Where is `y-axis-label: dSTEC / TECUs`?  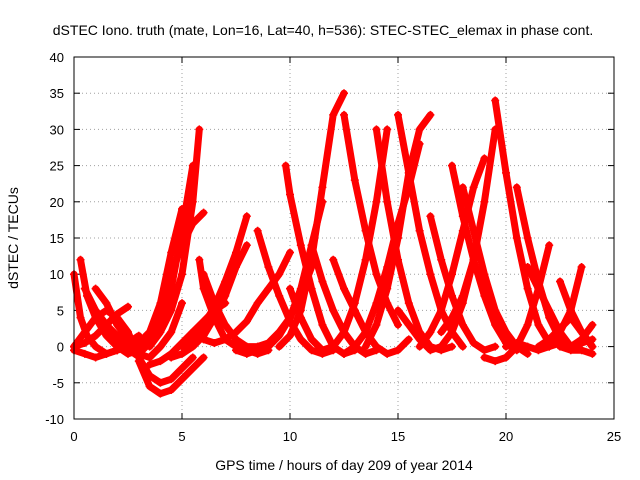 y-axis-label: dSTEC / TECUs is located at coordinates (13, 238).